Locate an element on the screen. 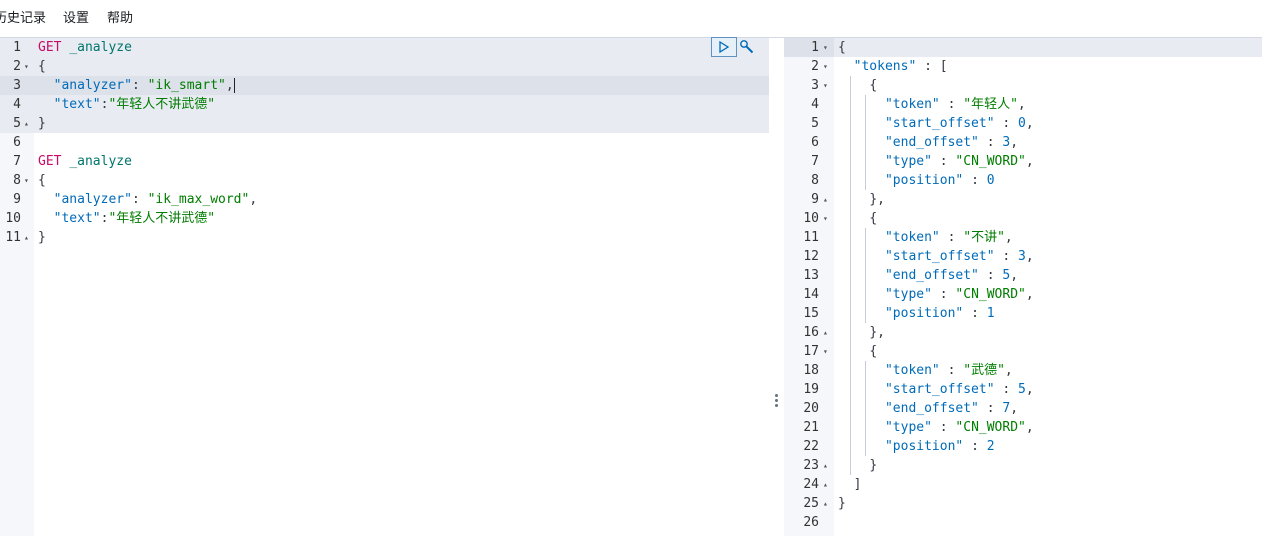 The image size is (1262, 536). response-line: 7 "type" : "CN_WORD", is located at coordinates (1023, 161).